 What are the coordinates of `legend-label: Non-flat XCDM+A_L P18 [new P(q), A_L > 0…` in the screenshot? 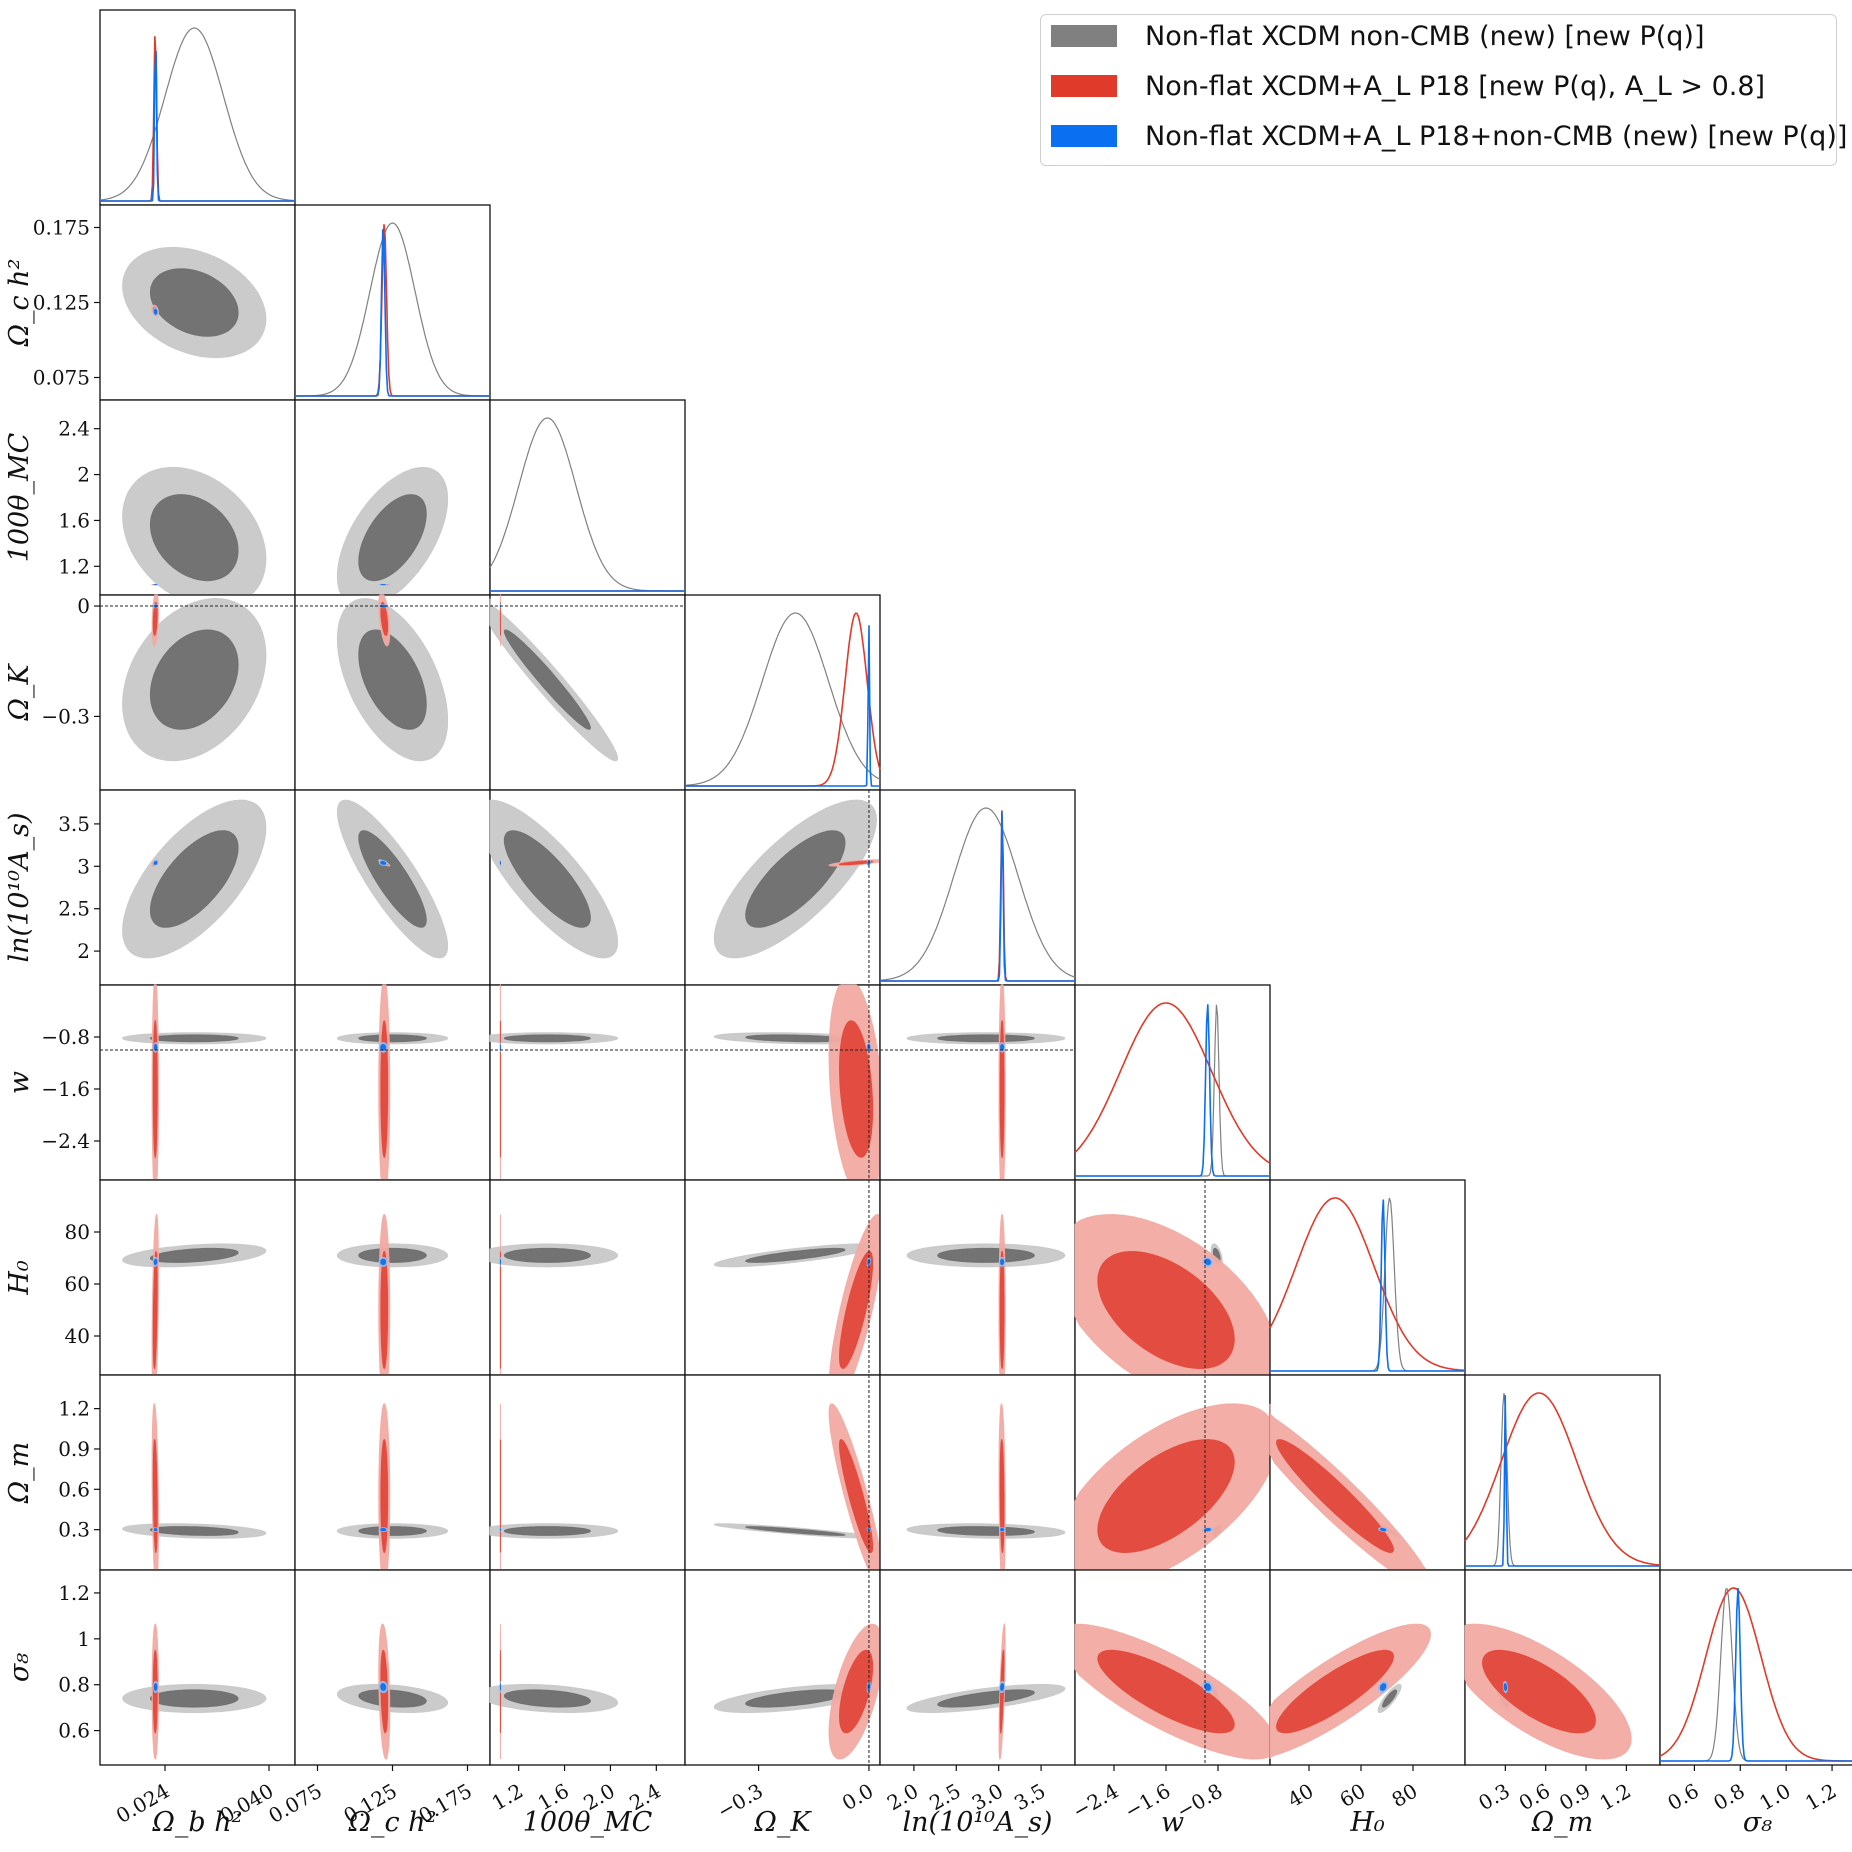 It's located at (1455, 86).